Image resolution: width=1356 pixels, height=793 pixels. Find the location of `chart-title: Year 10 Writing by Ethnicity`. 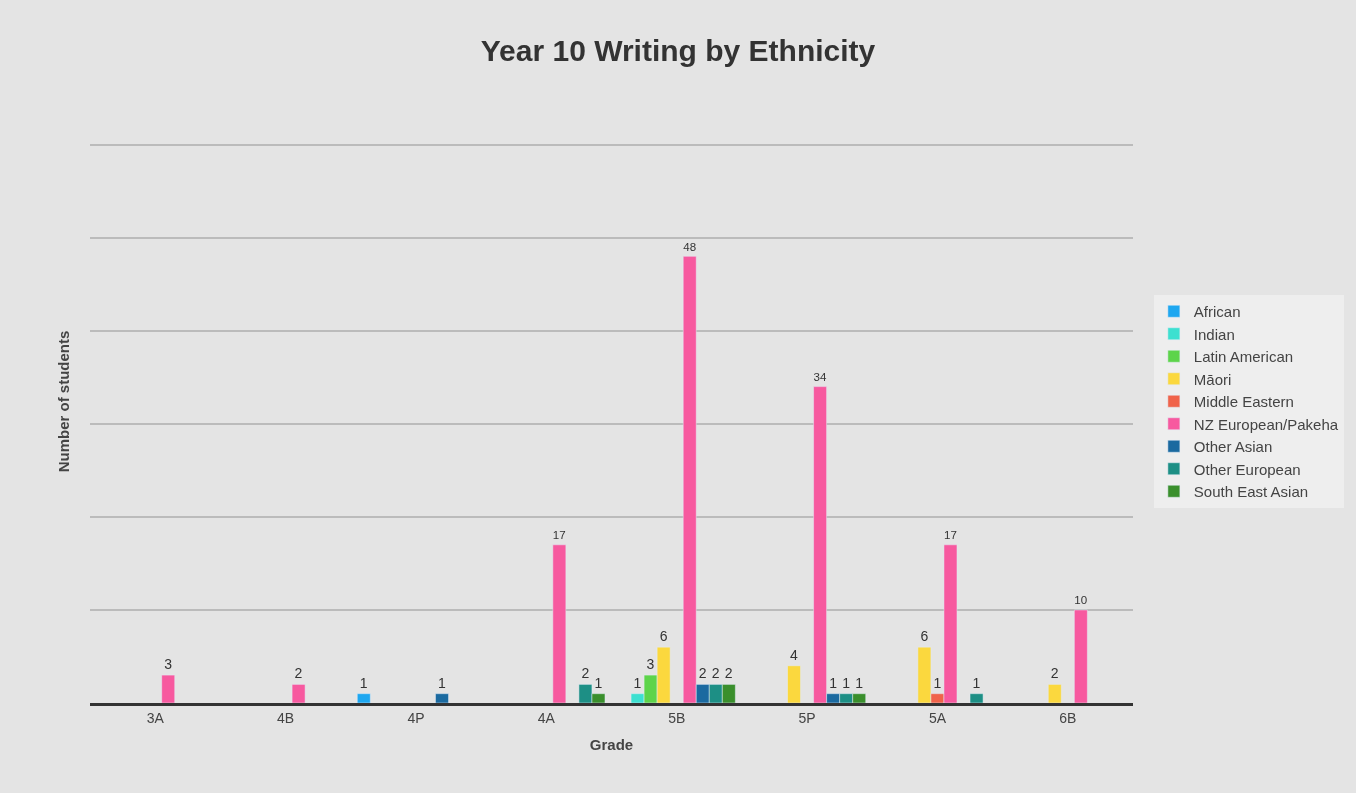

chart-title: Year 10 Writing by Ethnicity is located at coordinates (678, 50).